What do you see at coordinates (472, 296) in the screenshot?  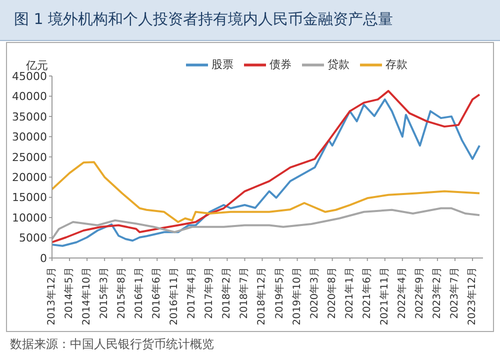 I see `x-tick-label: 2023年12月` at bounding box center [472, 296].